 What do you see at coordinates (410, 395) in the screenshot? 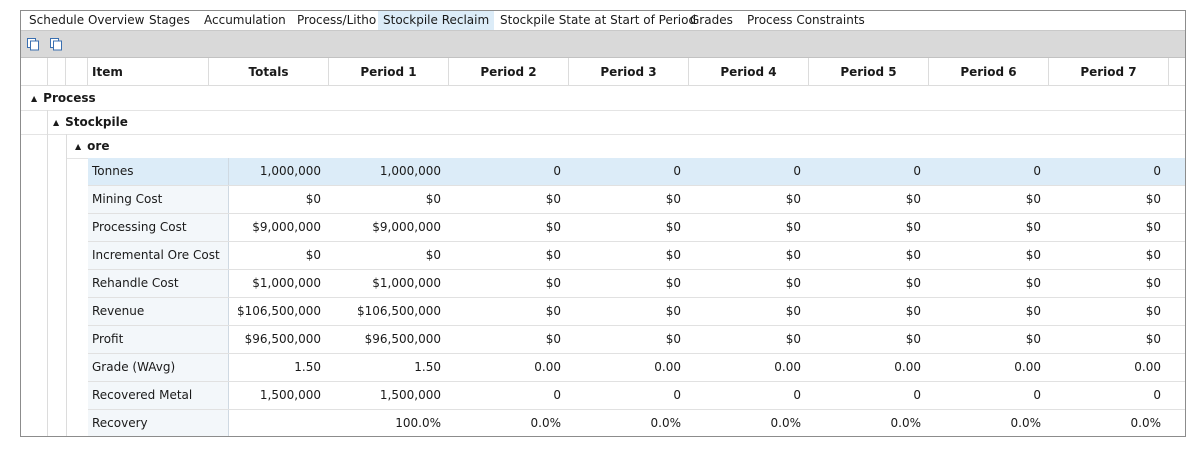
I see `table-cell: 1,500,000` at bounding box center [410, 395].